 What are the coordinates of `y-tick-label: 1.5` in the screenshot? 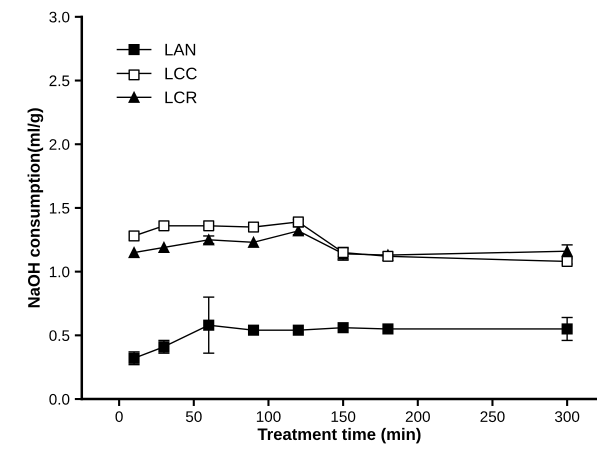 It's located at (60, 208).